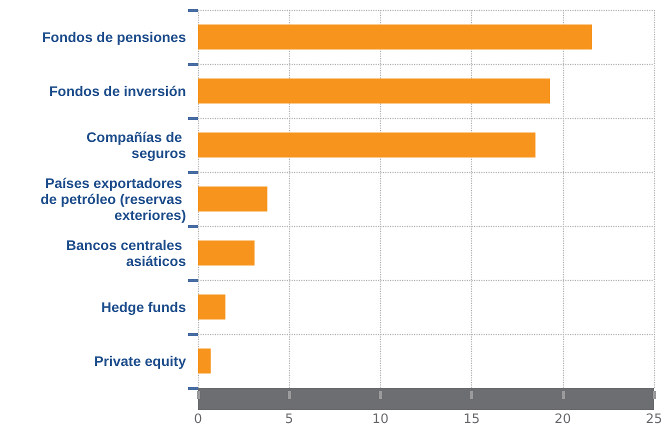  I want to click on x-tick-label: 10, so click(380, 419).